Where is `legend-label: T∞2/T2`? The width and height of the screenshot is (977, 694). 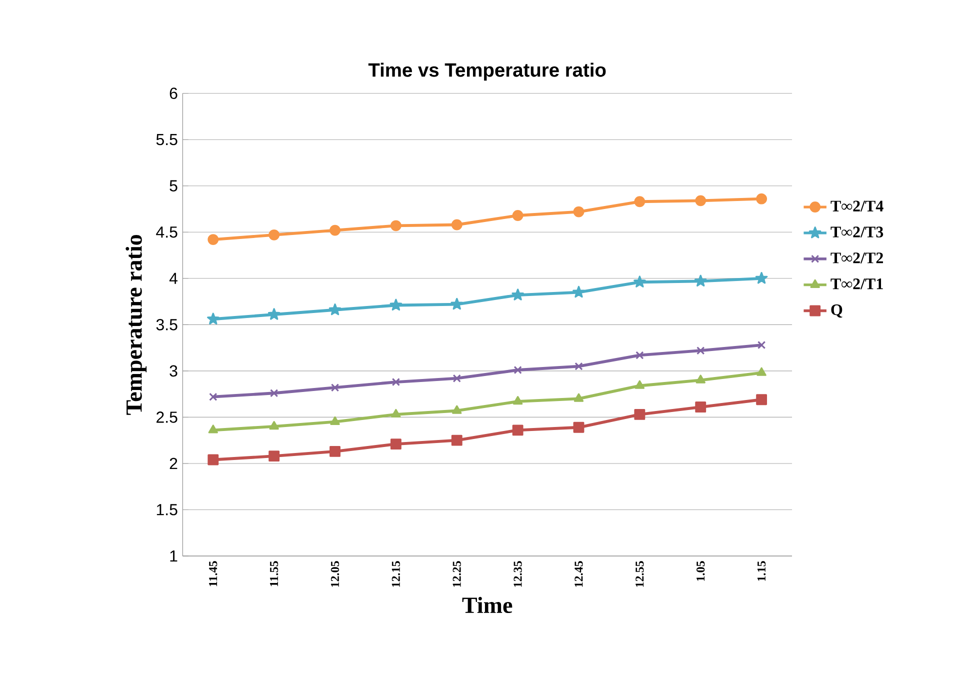
legend-label: T∞2/T2 is located at coordinates (856, 258).